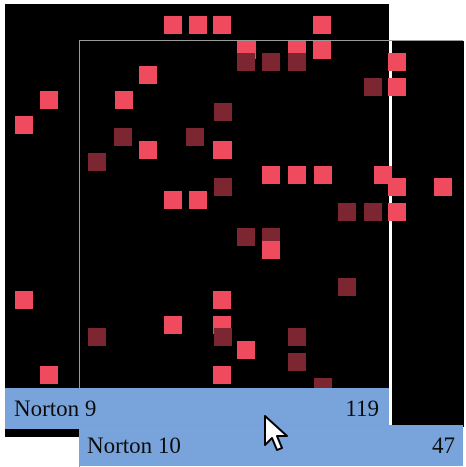 The height and width of the screenshot is (467, 466). What do you see at coordinates (362, 408) in the screenshot?
I see `window-count: 119` at bounding box center [362, 408].